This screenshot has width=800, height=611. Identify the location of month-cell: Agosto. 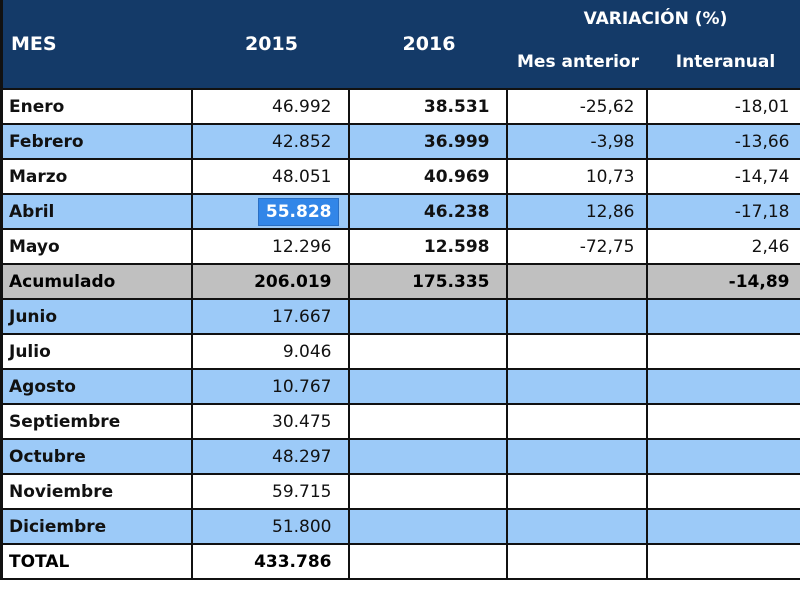
(96, 386).